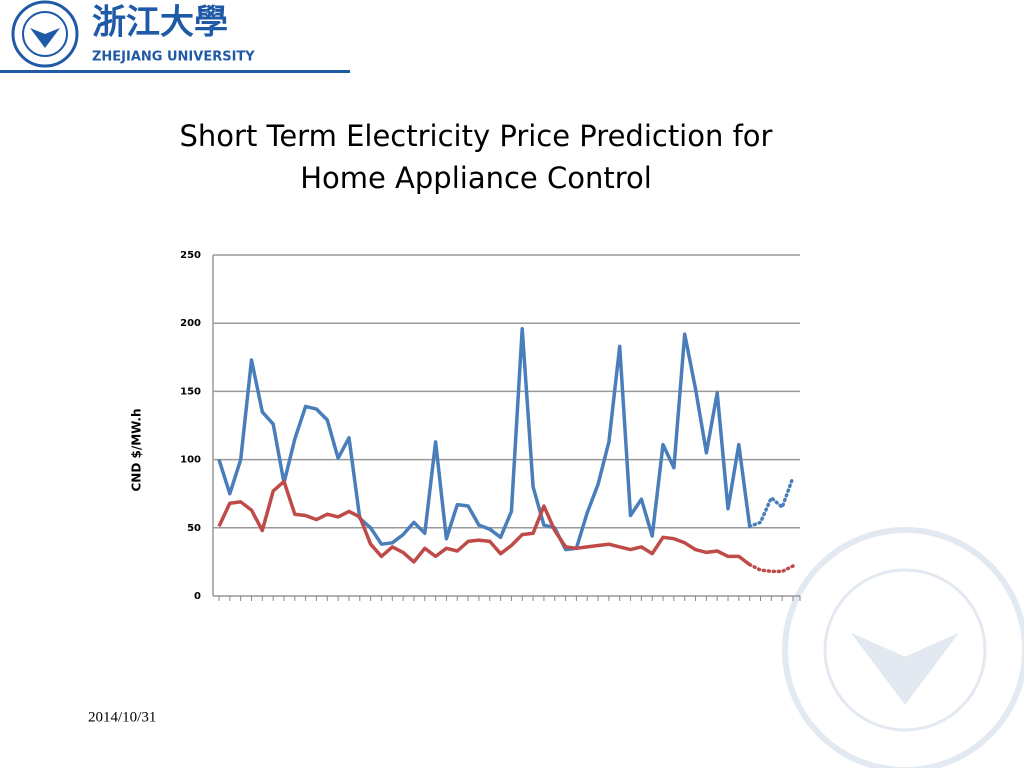 The height and width of the screenshot is (768, 1024). I want to click on logo: 浙江大學 ZHEJIANG UNIVERSITY, so click(175, 36).